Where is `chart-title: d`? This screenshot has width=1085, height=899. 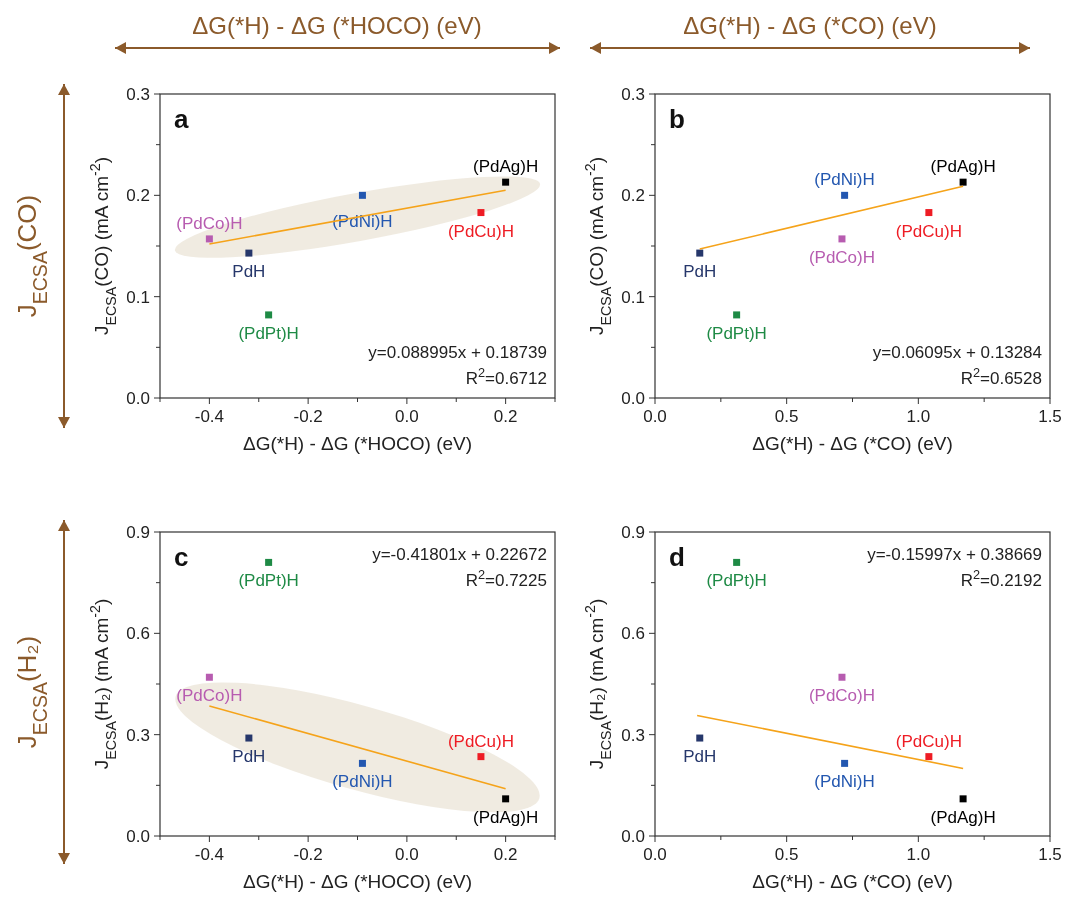
chart-title: d is located at coordinates (677, 557).